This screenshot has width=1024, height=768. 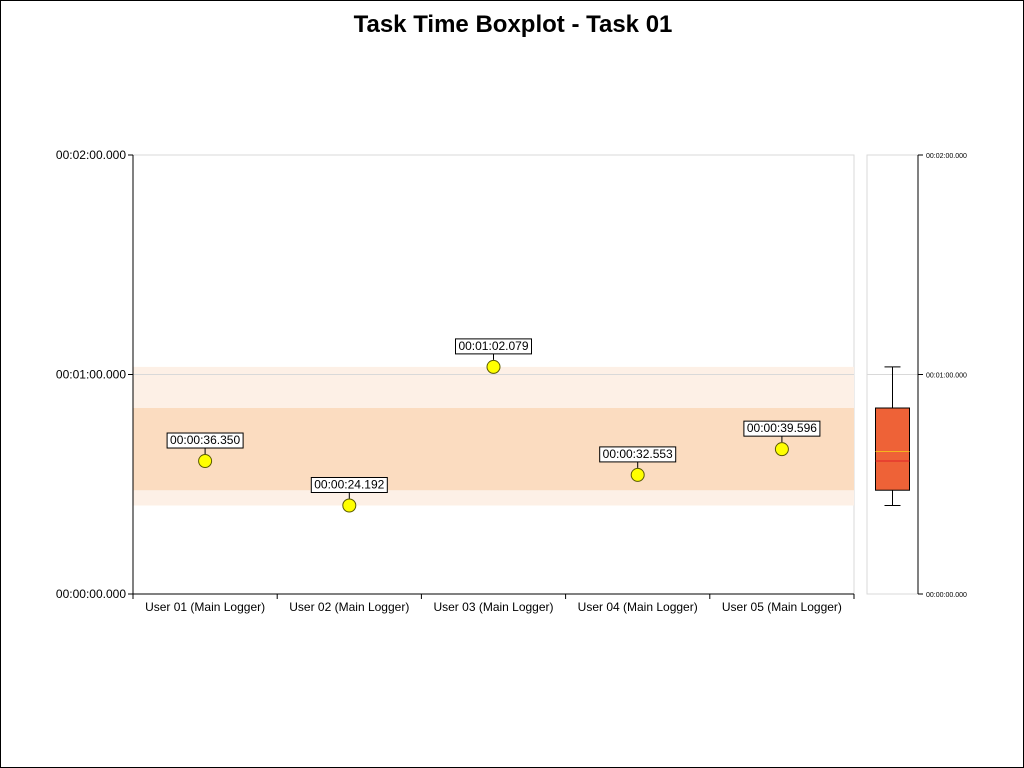 What do you see at coordinates (513, 24) in the screenshot?
I see `chart-title: Task Time Boxplot - Task 01` at bounding box center [513, 24].